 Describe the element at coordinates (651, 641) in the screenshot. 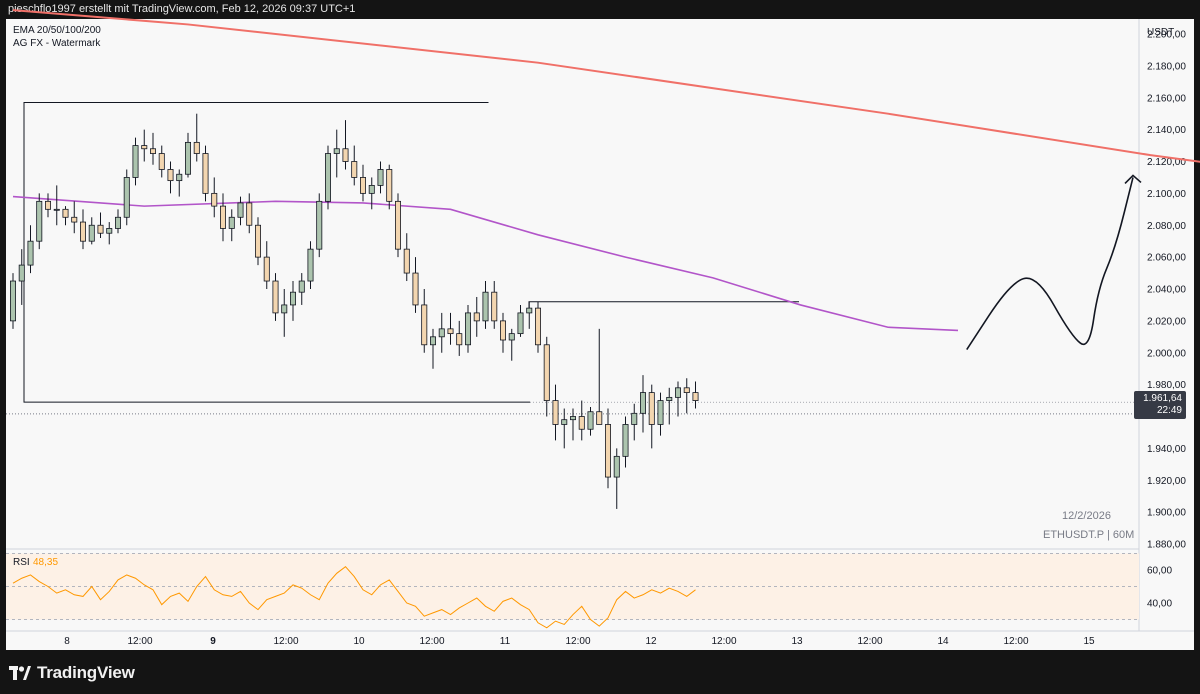

I see `time-tick-label: 12` at that location.